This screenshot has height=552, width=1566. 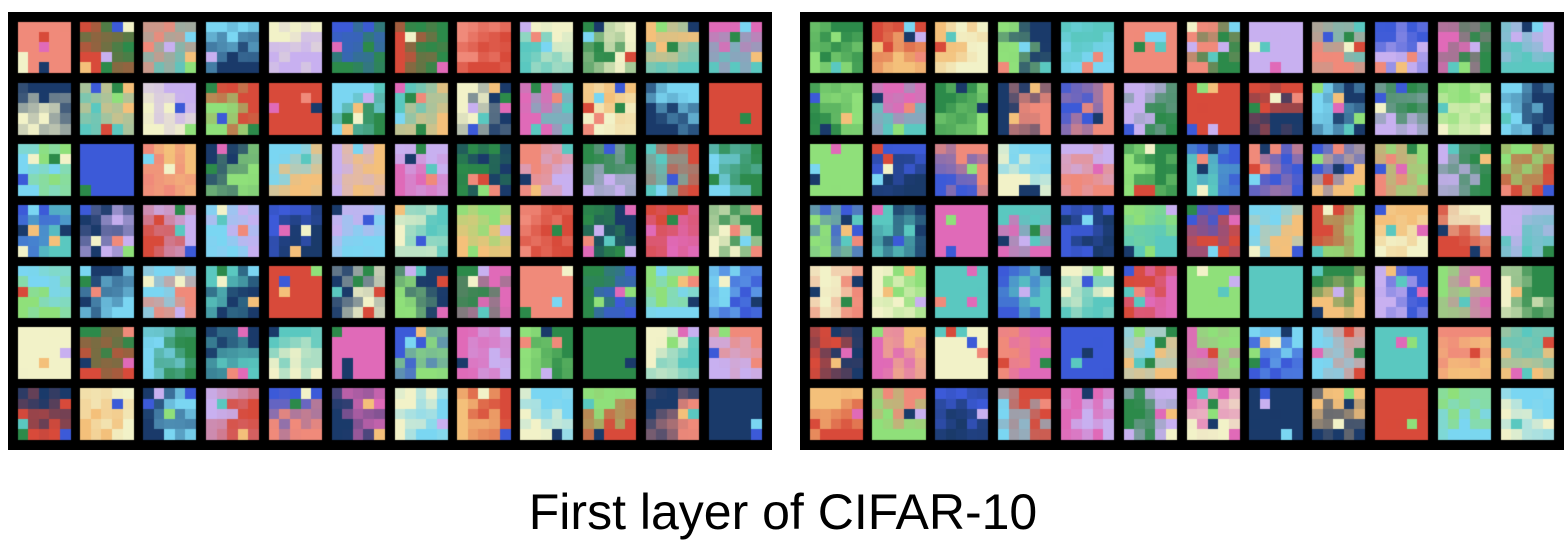 I want to click on figure-caption: First layer of CIFAR-10, so click(x=783, y=512).